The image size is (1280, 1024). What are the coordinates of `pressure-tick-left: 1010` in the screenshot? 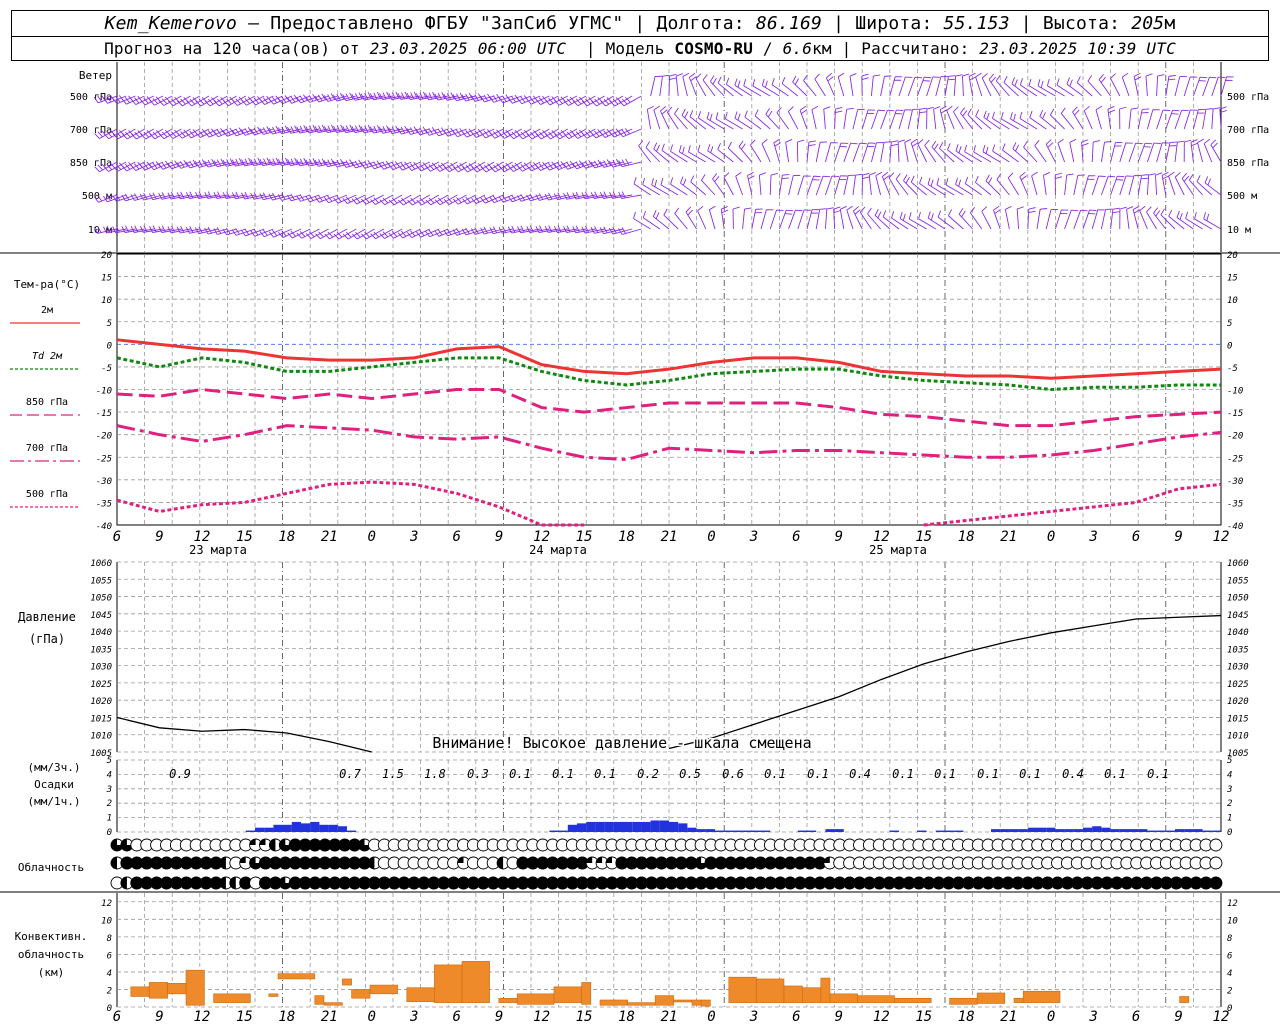 It's located at (101, 737).